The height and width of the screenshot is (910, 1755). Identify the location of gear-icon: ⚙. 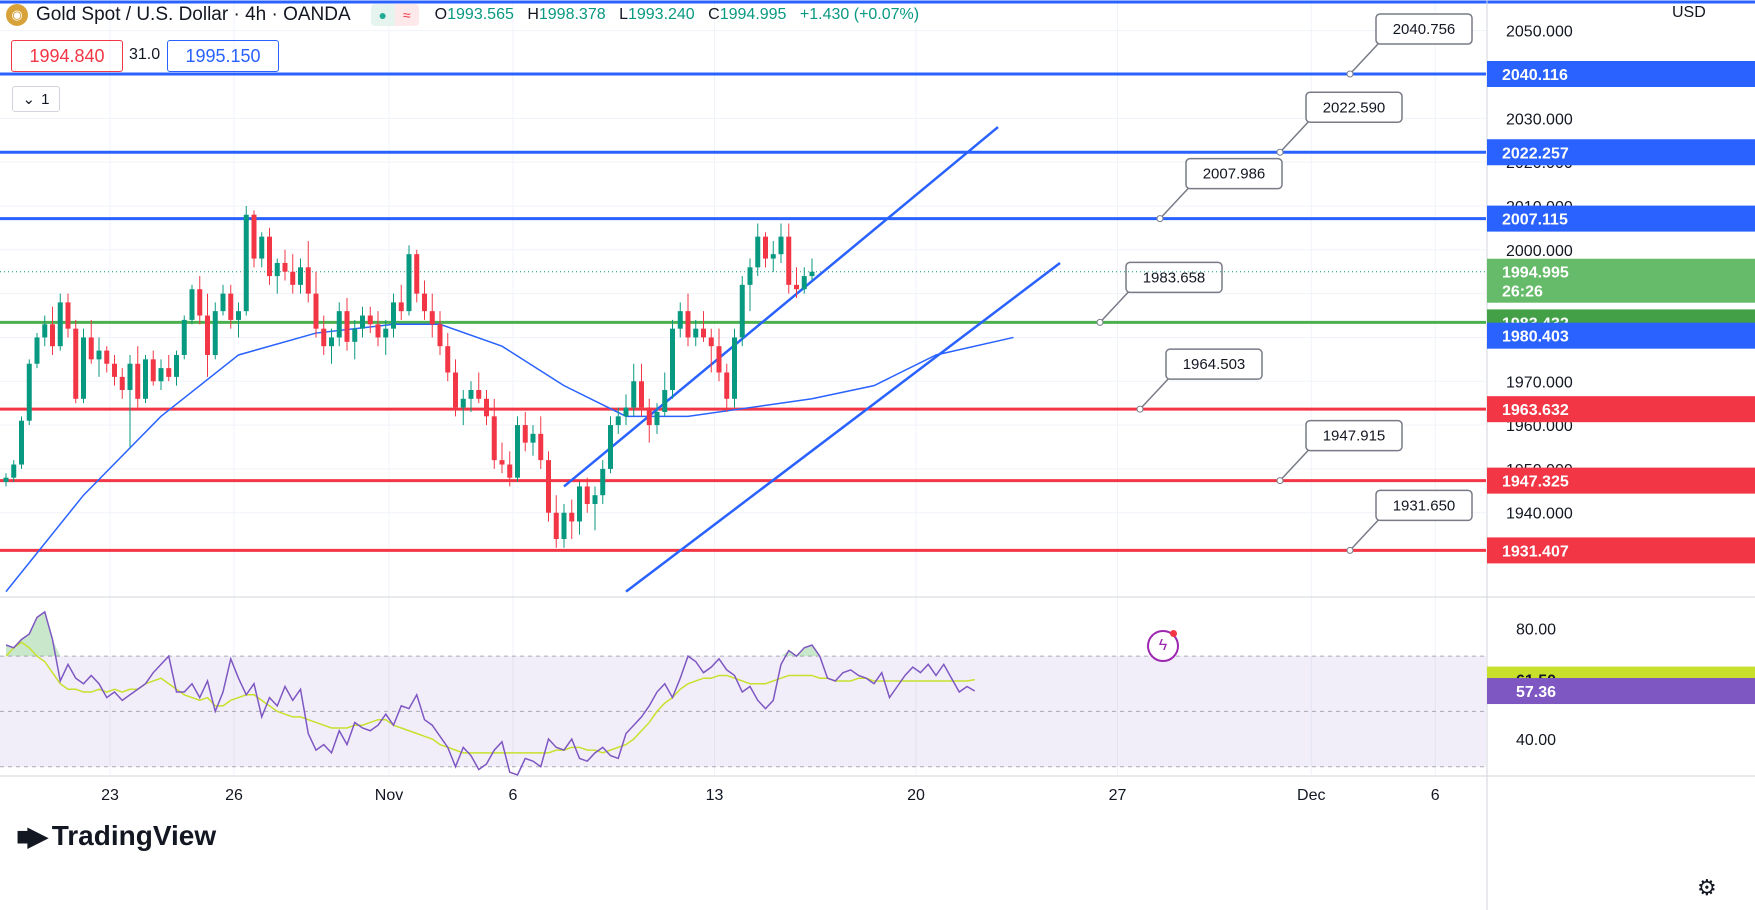
(1707, 887).